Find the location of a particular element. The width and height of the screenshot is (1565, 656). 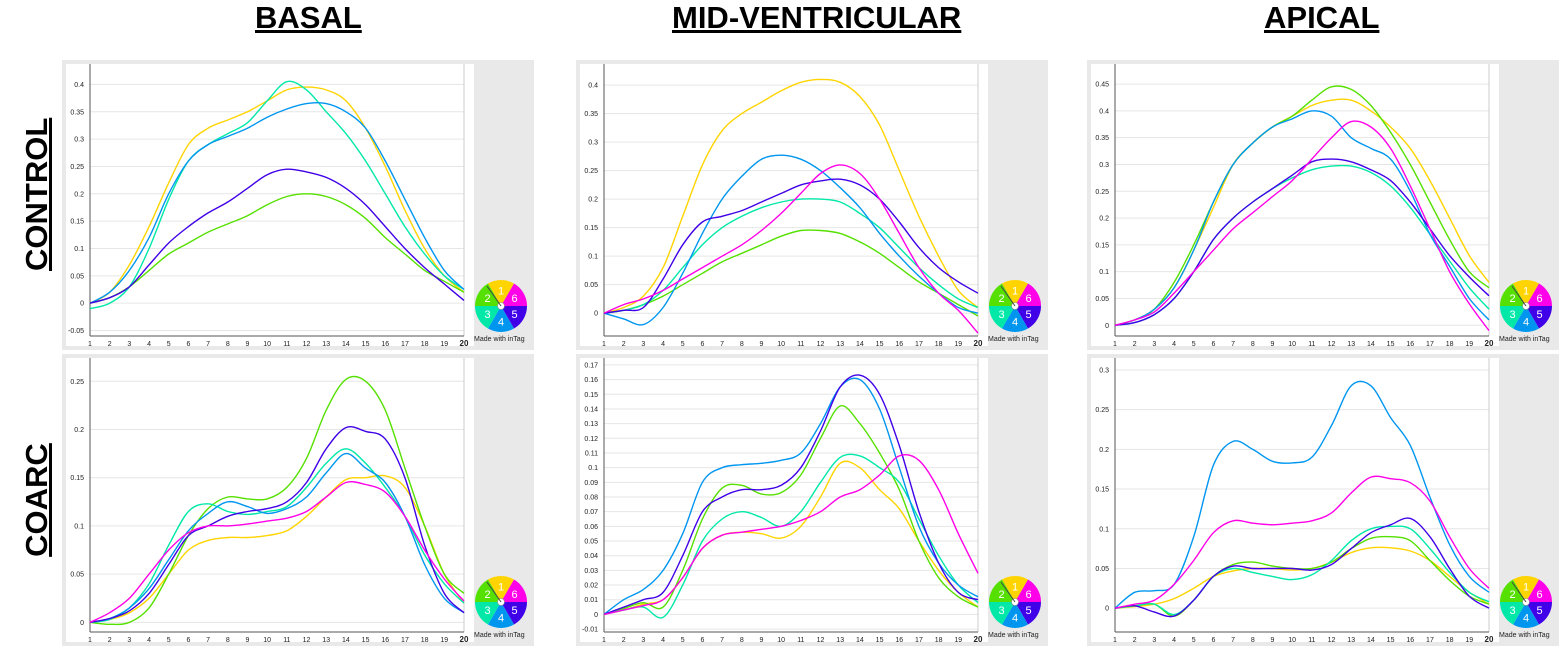

x-tick-label: 13 is located at coordinates (326, 640).